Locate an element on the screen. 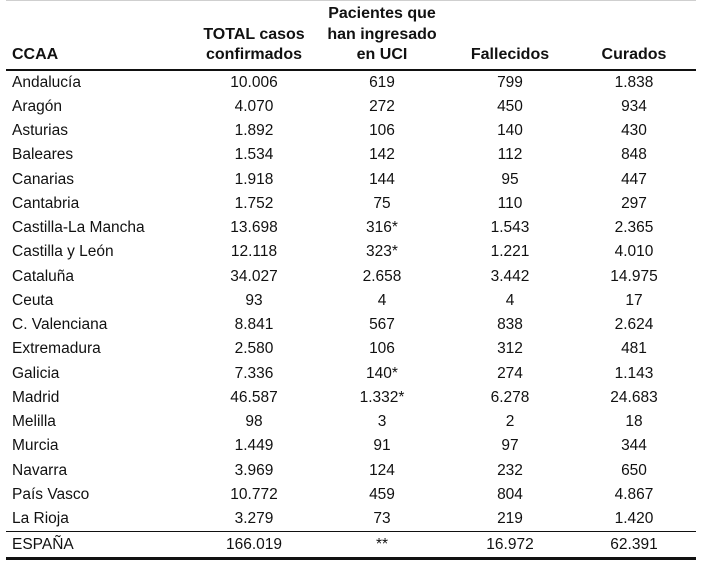  cell-curados: 1.838 is located at coordinates (634, 82).